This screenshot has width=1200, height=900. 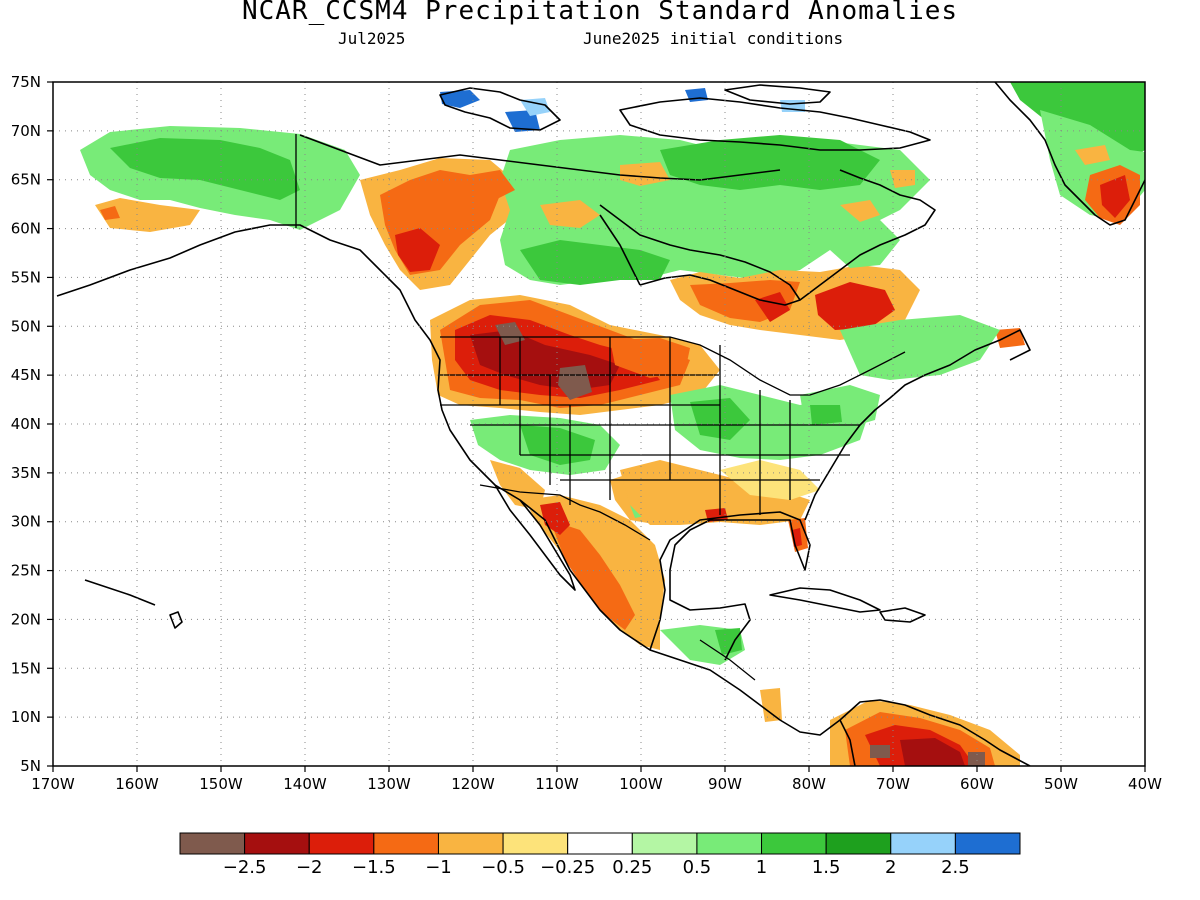 I want to click on lon-tick-label: 100W, so click(x=641, y=784).